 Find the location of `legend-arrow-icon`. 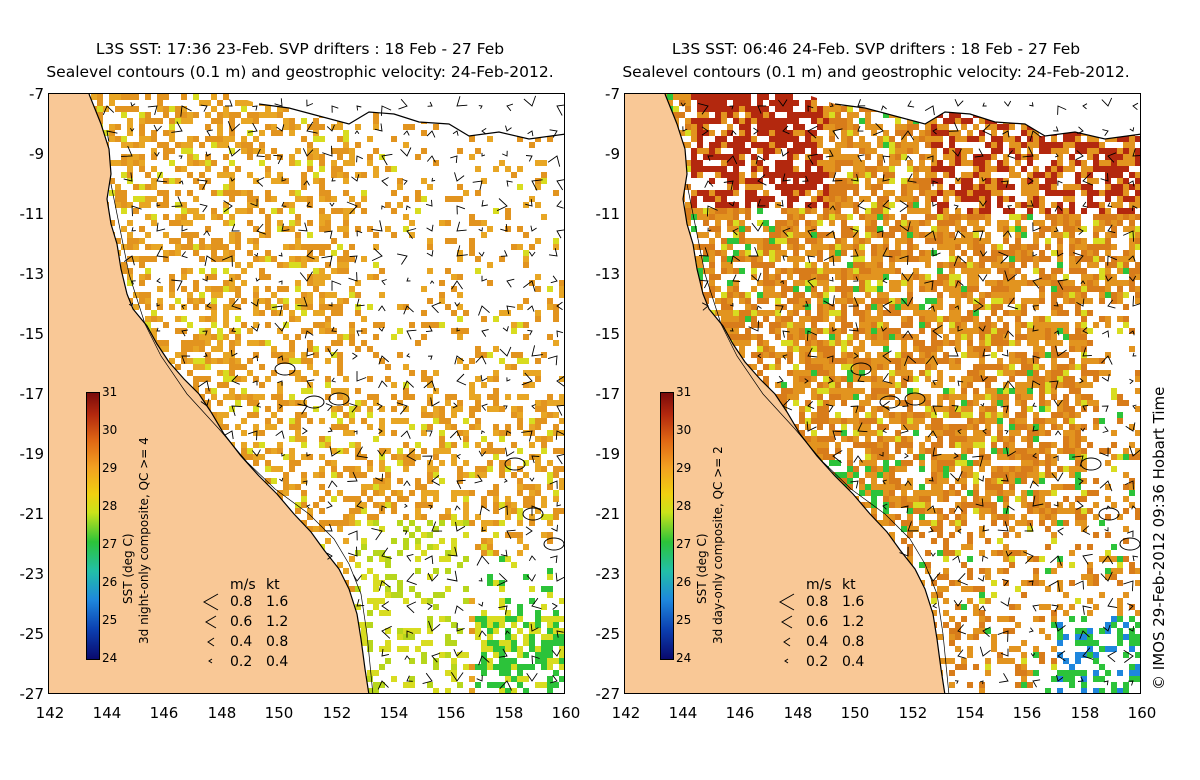

legend-arrow-icon is located at coordinates (211, 622).